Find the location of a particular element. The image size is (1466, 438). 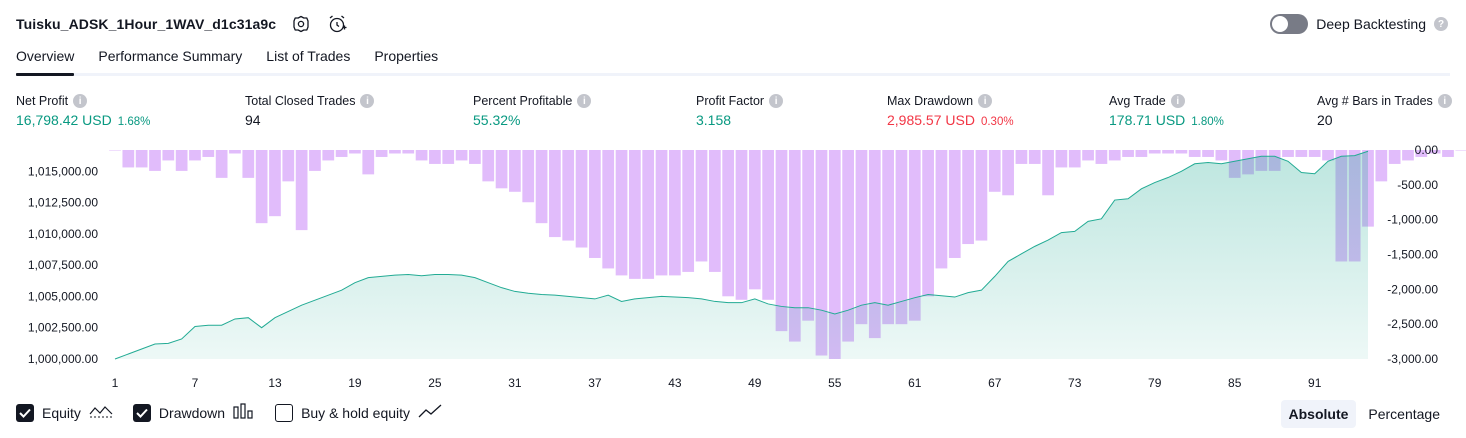

chart-legend: Equity Drawdown Buy & hold equity is located at coordinates (229, 412).